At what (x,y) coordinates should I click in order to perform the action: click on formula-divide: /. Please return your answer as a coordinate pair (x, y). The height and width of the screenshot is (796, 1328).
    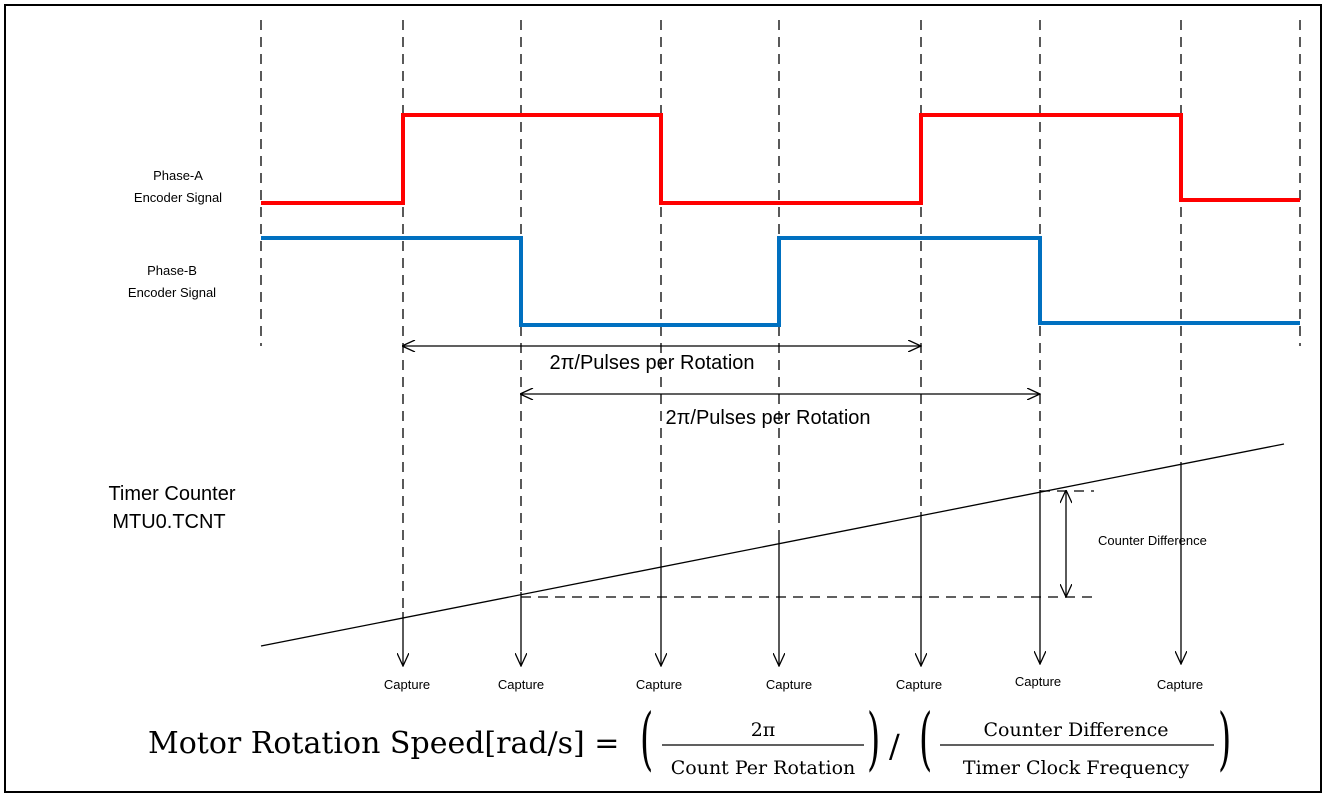
    Looking at the image, I should click on (894, 746).